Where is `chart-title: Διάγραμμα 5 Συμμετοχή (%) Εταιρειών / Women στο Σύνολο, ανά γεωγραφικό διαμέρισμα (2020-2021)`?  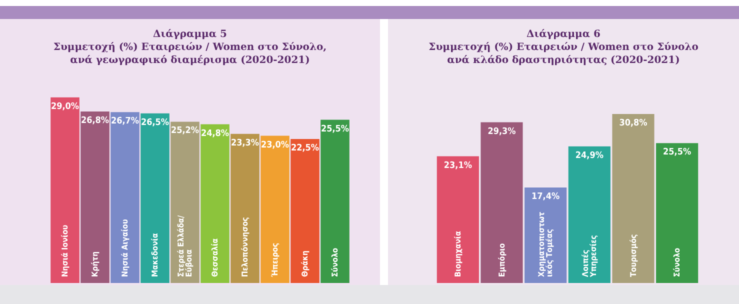 chart-title: Διάγραμμα 5 Συμμετοχή (%) Εταιρειών / Women στο Σύνολο, ανά γεωγραφικό διαμέρισμα (2020-2021) is located at coordinates (190, 47).